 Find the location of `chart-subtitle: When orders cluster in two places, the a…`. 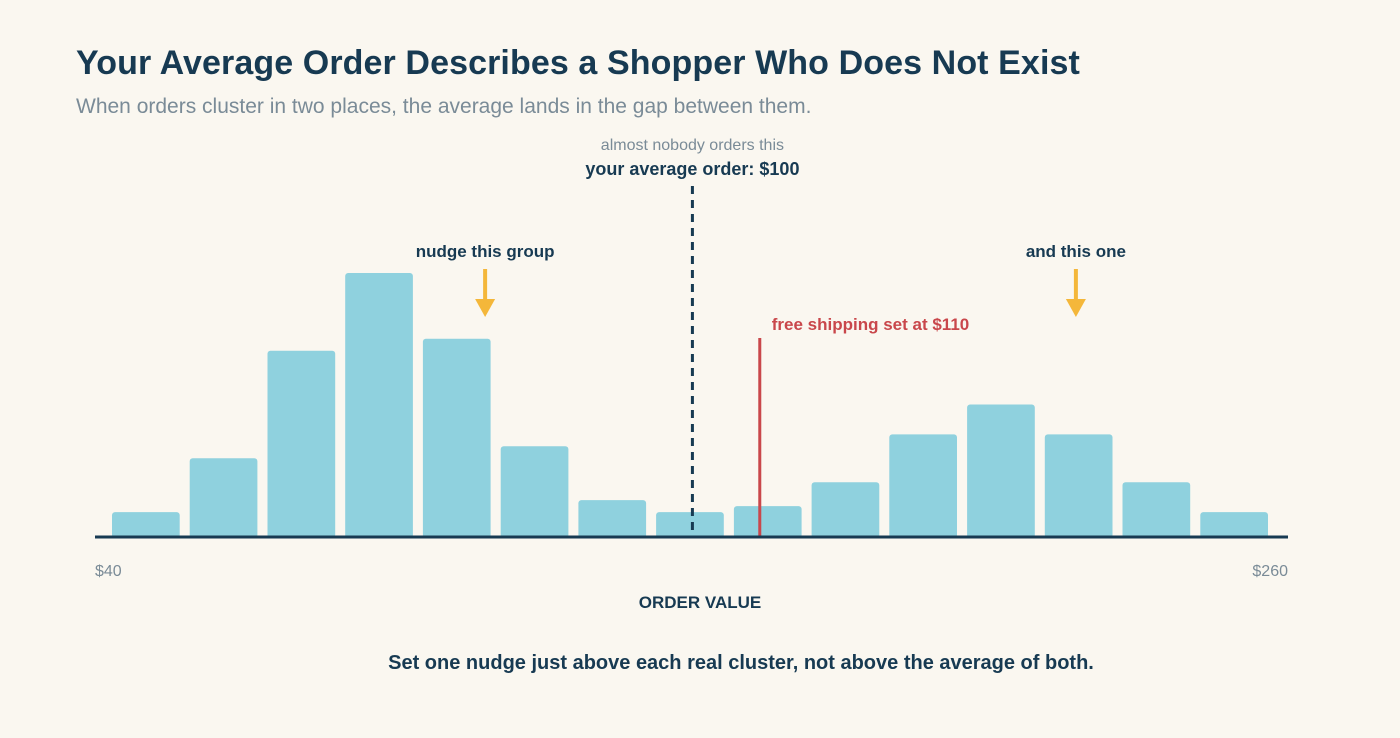

chart-subtitle: When orders cluster in two places, the a… is located at coordinates (444, 106).